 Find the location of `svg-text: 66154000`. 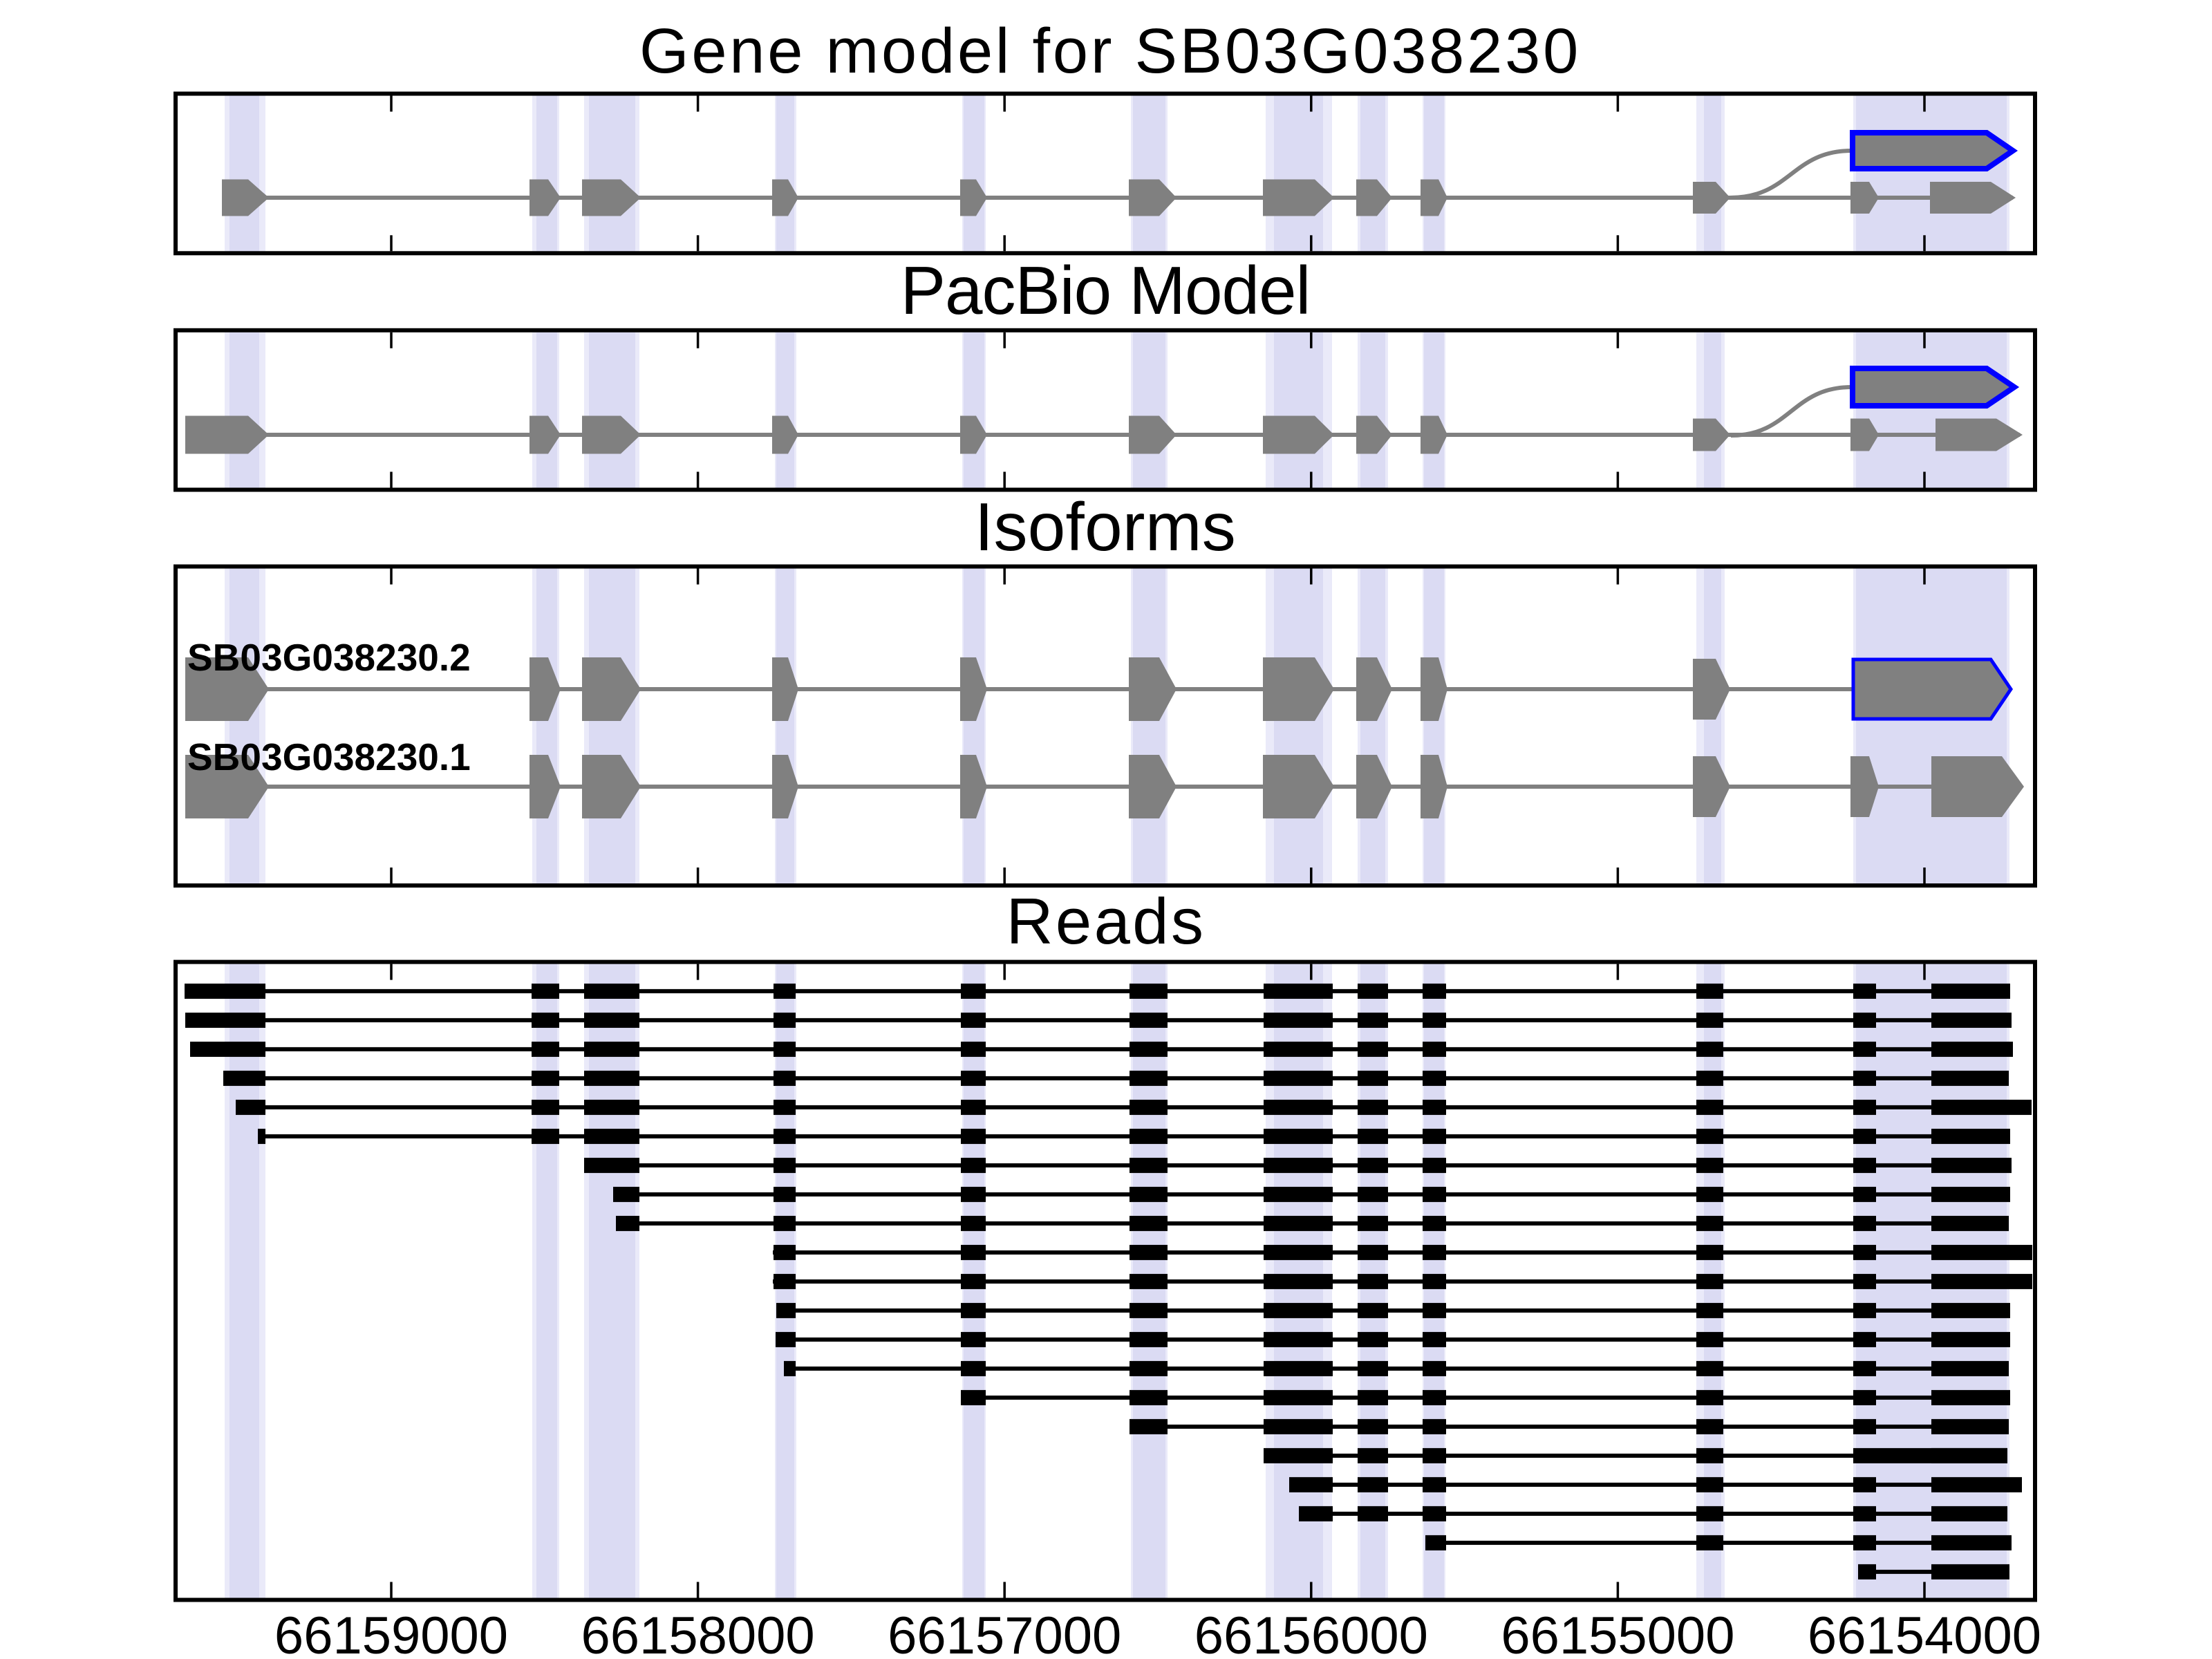

svg-text: 66154000 is located at coordinates (1924, 1633).